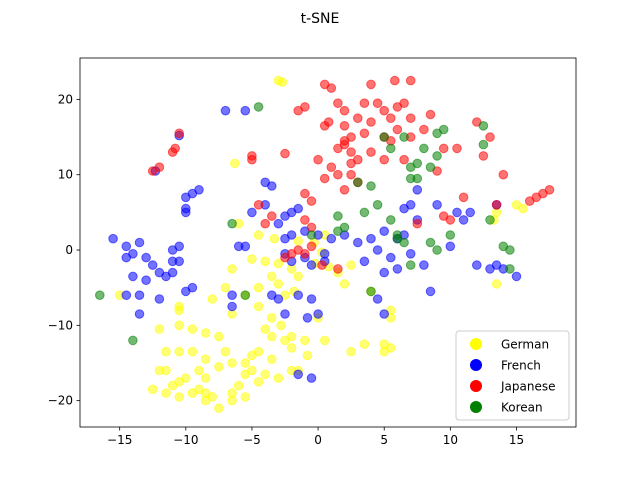 Image resolution: width=640 pixels, height=480 pixels. Describe the element at coordinates (476, 365) in the screenshot. I see `legend-marker-french` at that location.